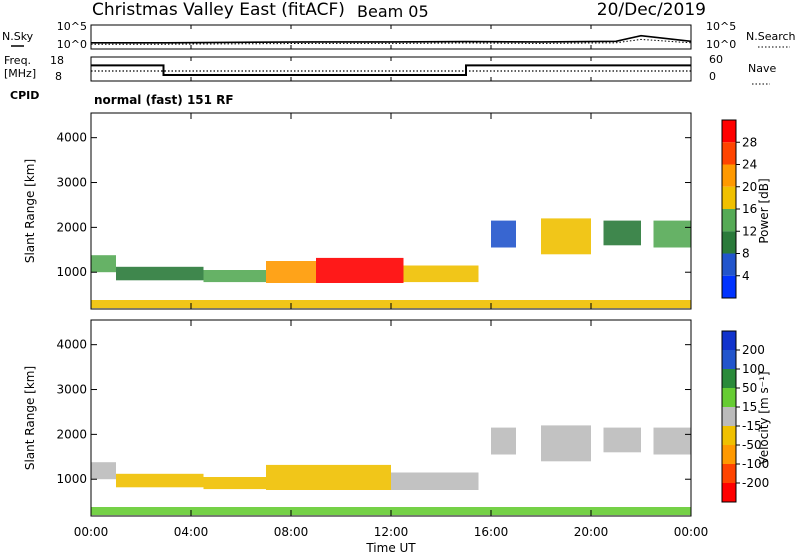 The image size is (800, 554). I want to click on frequency-series, so click(391, 70).